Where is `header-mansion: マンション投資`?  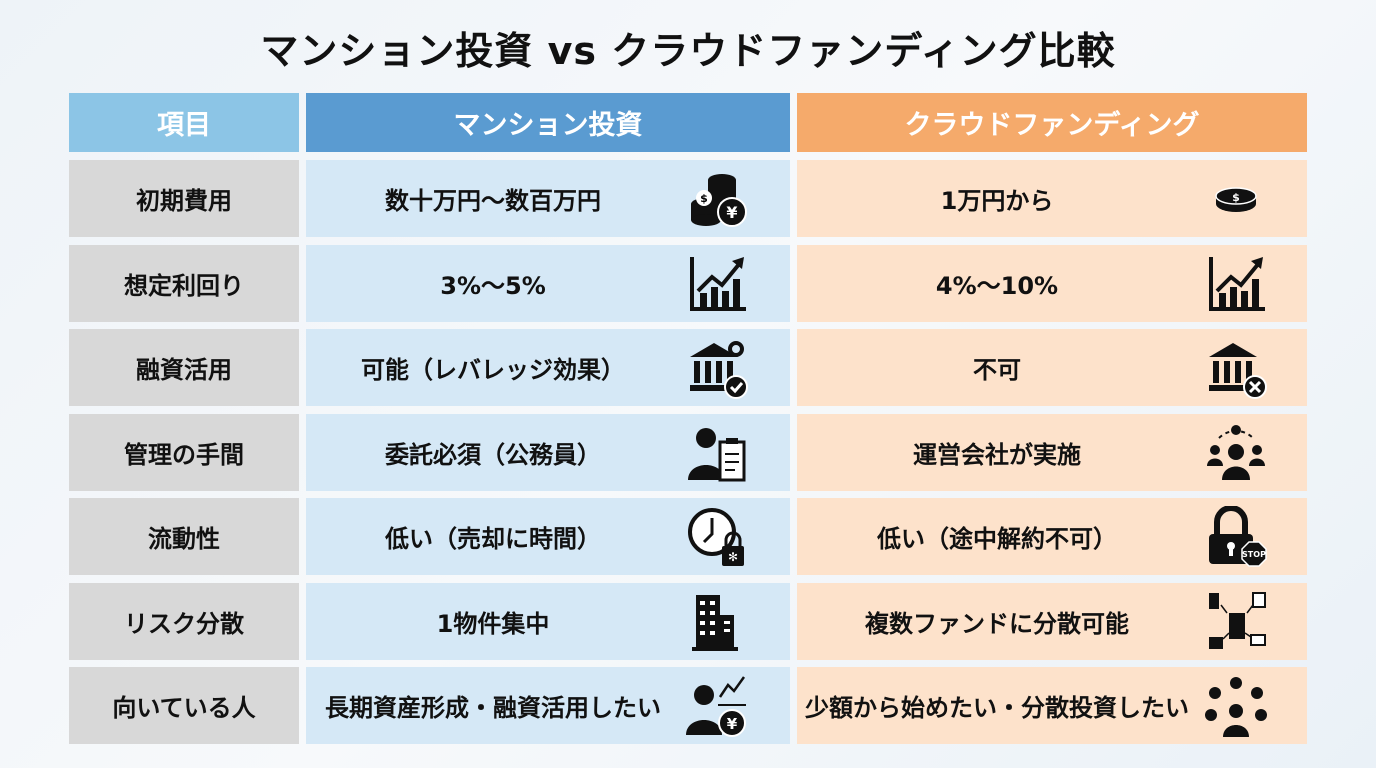 header-mansion: マンション投資 is located at coordinates (548, 122).